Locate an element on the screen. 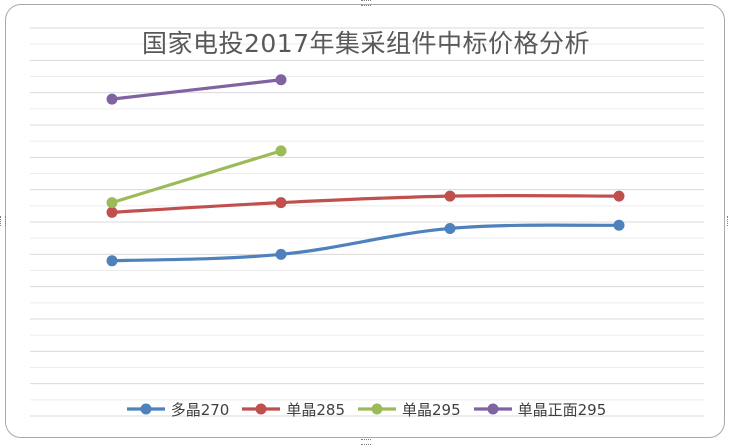 This screenshot has width=732, height=446. legend-item: 单晶295 is located at coordinates (409, 409).